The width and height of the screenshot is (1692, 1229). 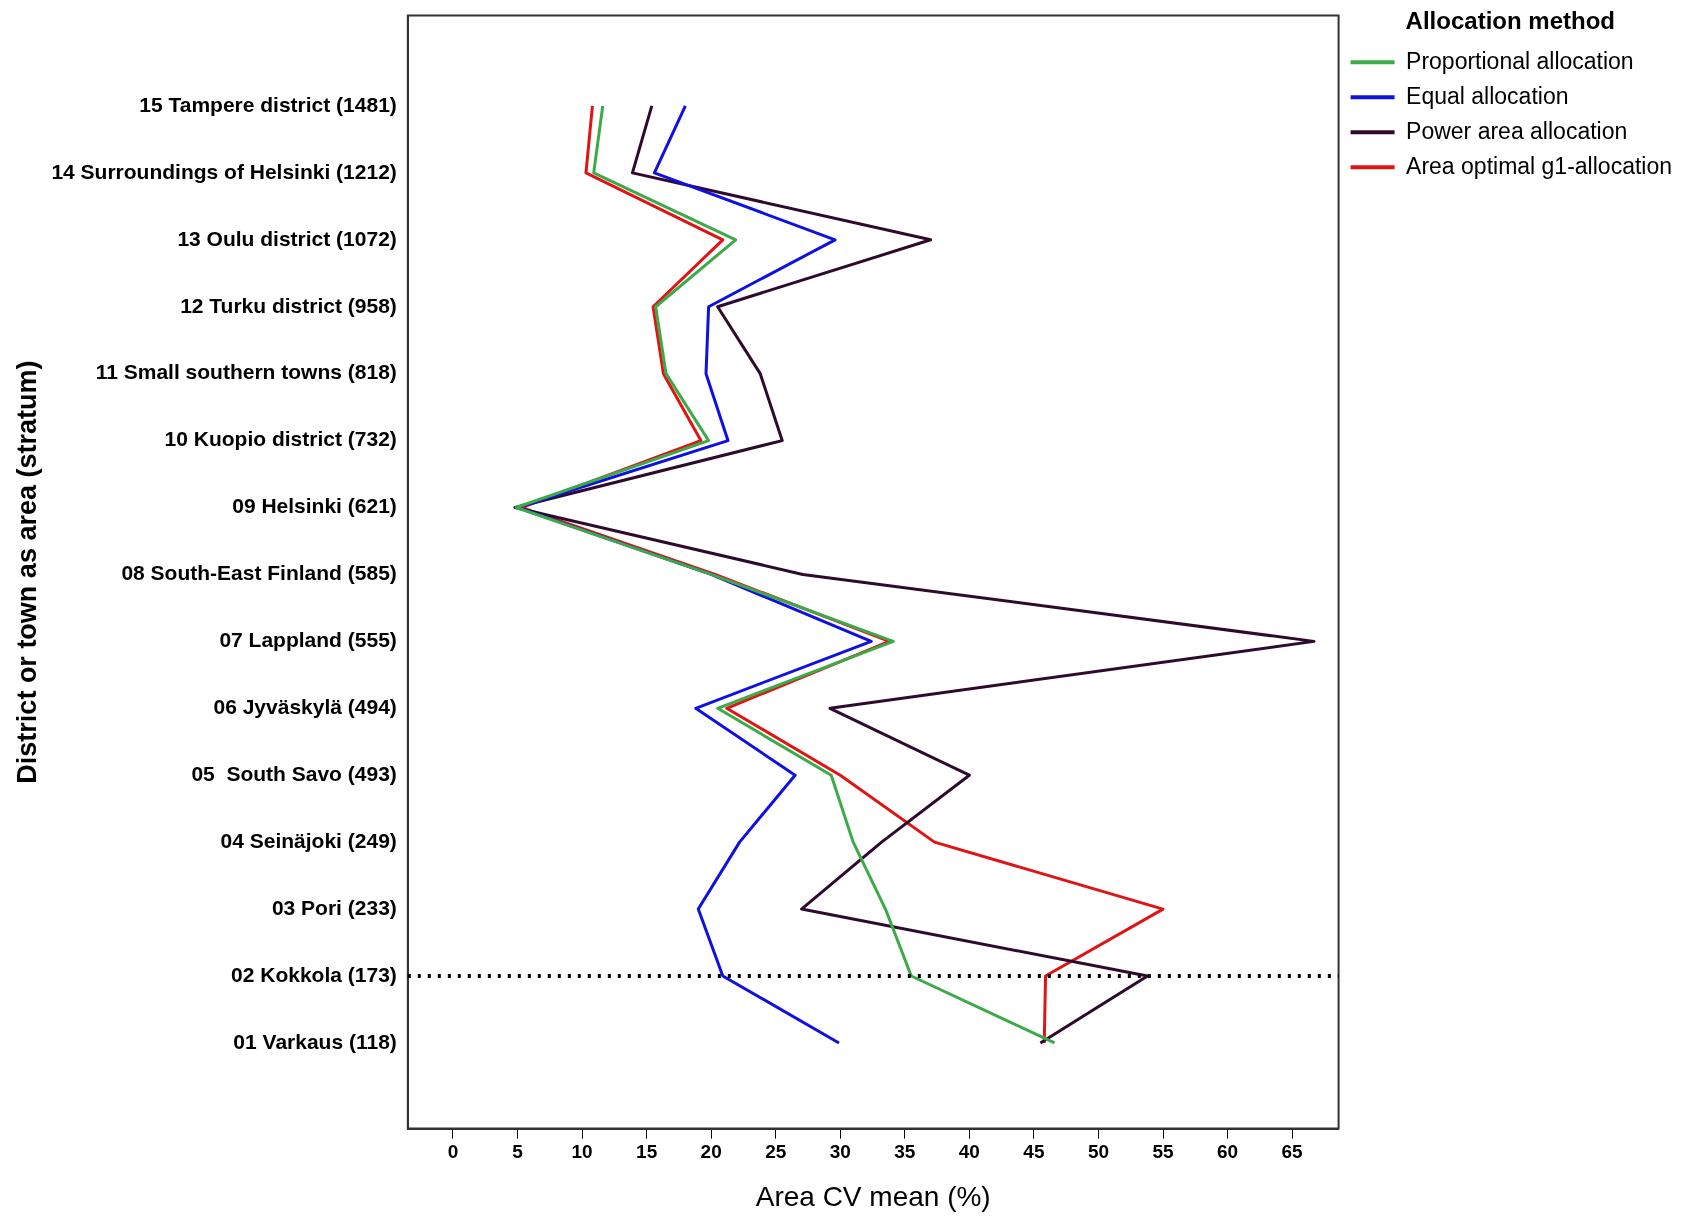 What do you see at coordinates (840, 1152) in the screenshot?
I see `x-tick-label: 30` at bounding box center [840, 1152].